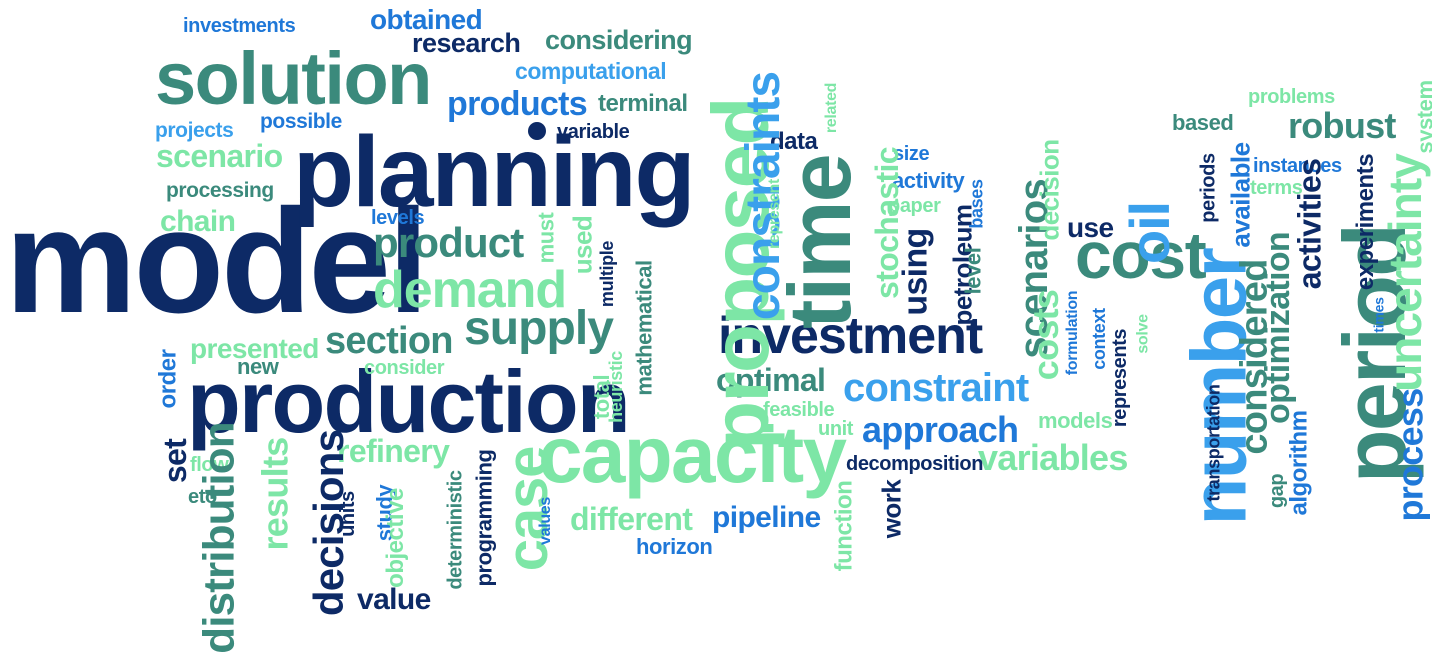 The image size is (1432, 657). What do you see at coordinates (1410, 455) in the screenshot?
I see `word-process: process` at bounding box center [1410, 455].